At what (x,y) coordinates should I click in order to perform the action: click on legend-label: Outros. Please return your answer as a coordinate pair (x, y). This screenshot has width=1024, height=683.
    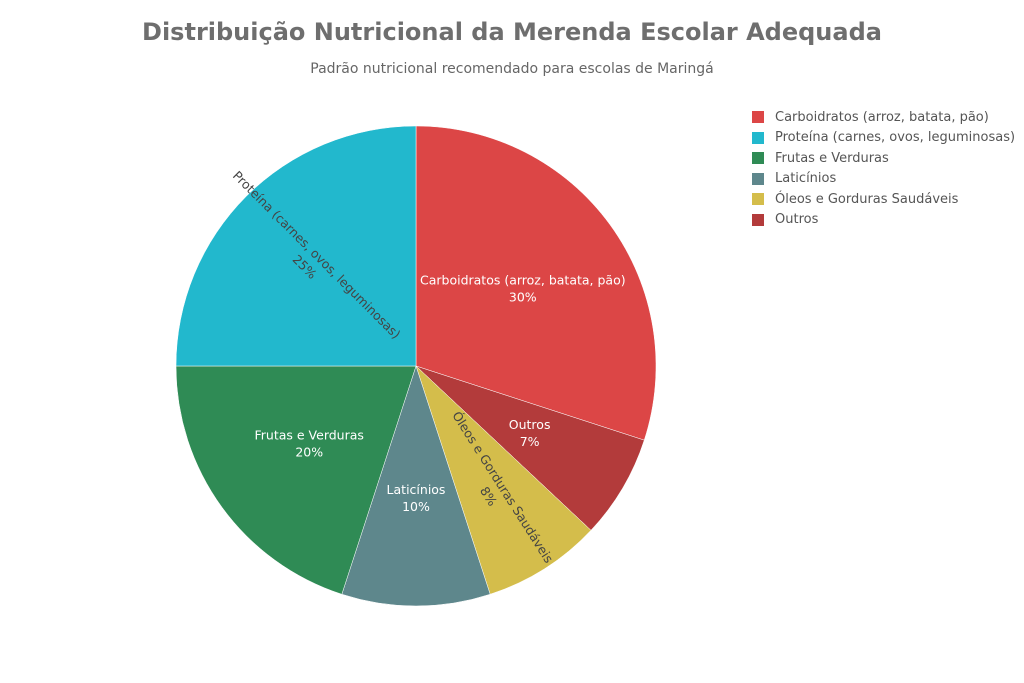
    Looking at the image, I should click on (797, 220).